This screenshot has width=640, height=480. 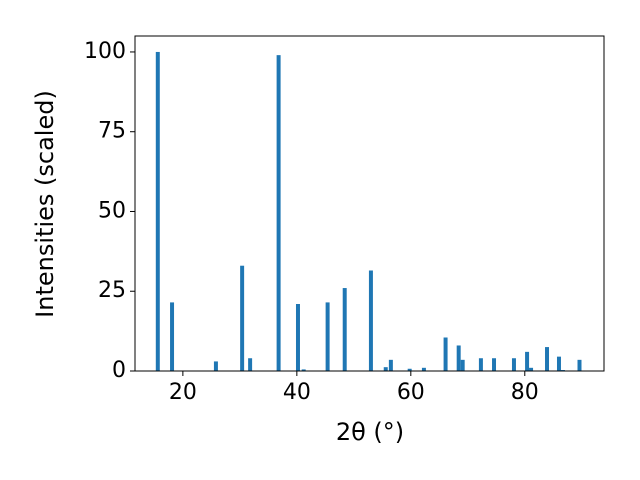 What do you see at coordinates (105, 51) in the screenshot?
I see `y-tick-label: 100` at bounding box center [105, 51].